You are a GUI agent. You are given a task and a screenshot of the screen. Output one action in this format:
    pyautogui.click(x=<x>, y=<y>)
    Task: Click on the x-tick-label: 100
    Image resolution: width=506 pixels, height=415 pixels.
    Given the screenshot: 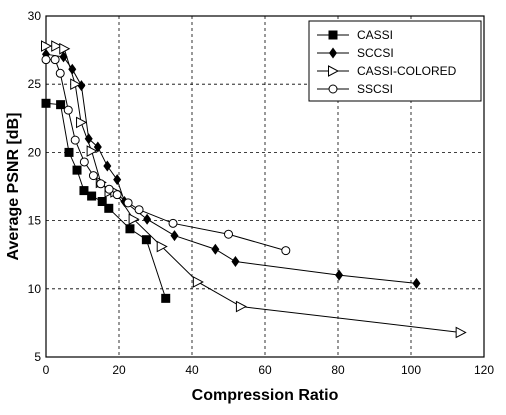 What is the action you would take?
    pyautogui.click(x=411, y=370)
    